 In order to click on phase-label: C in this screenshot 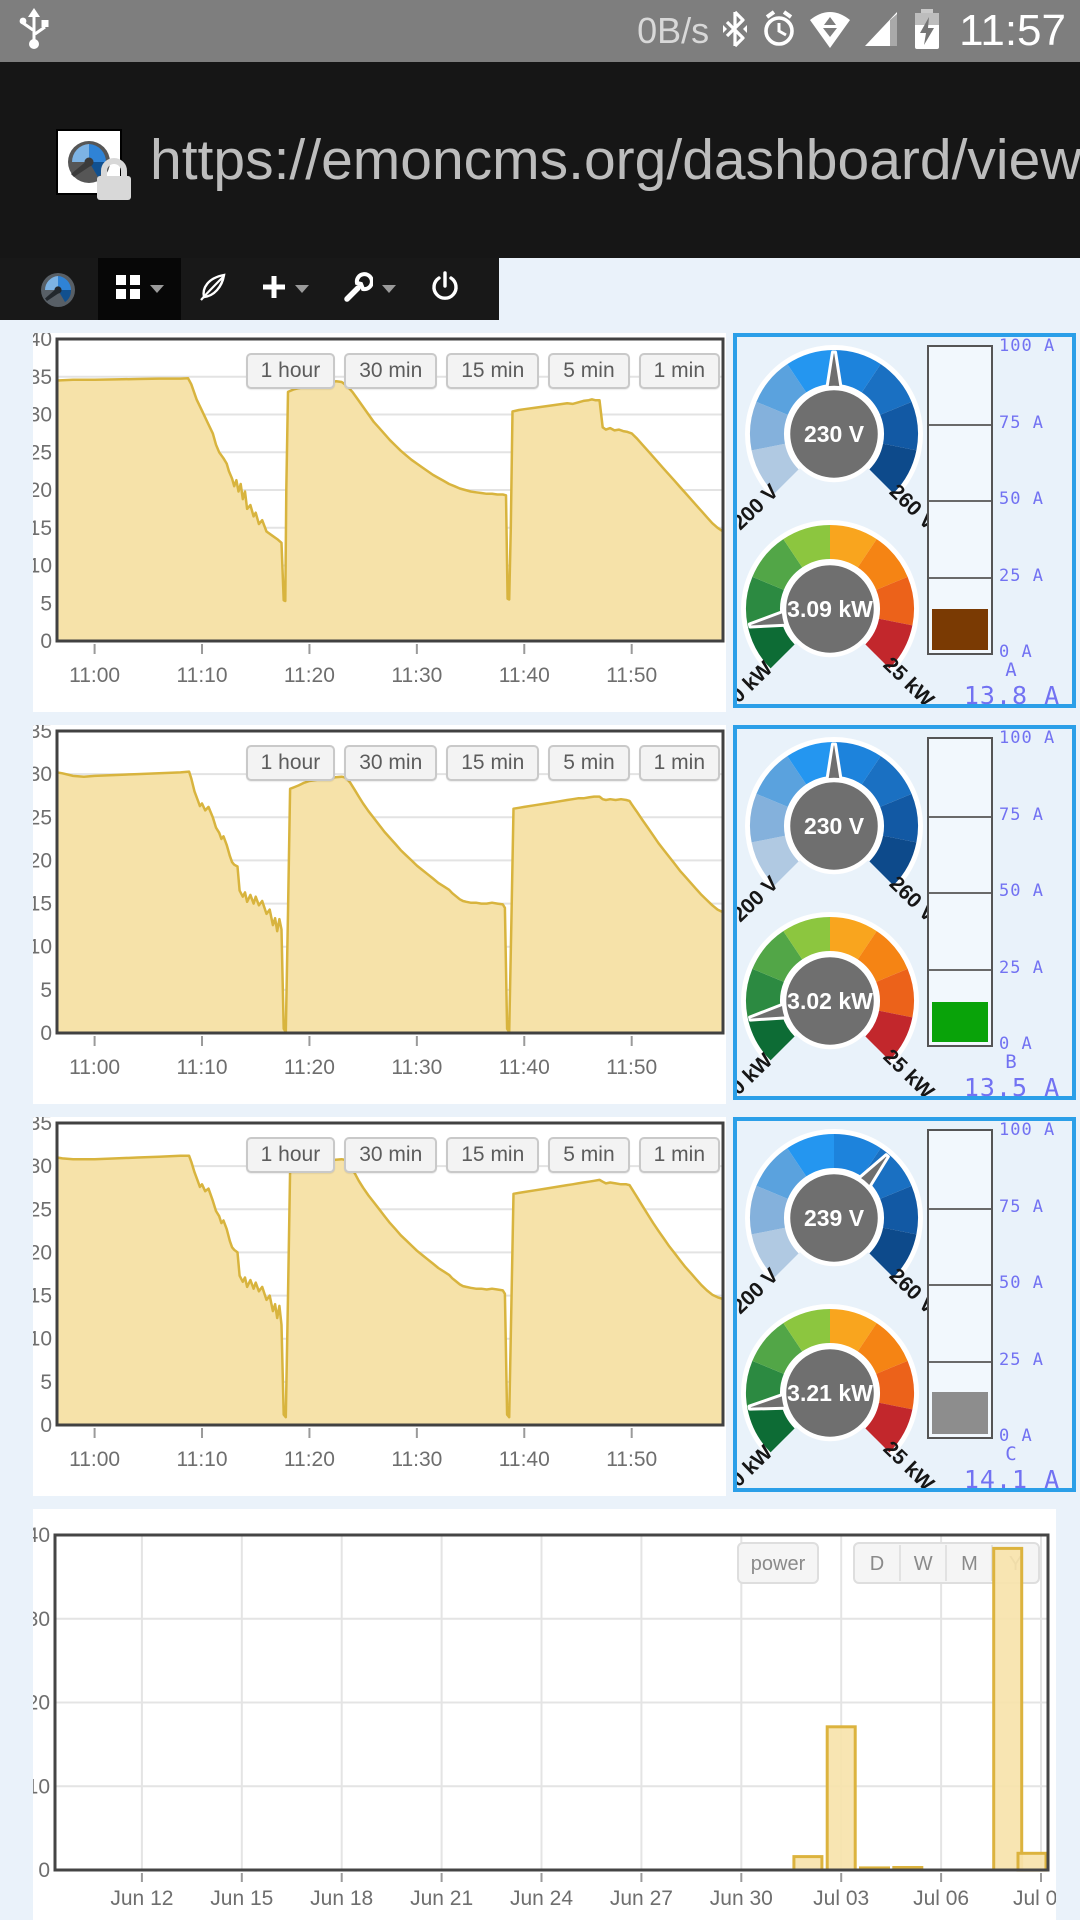, I will do `click(1011, 1454)`.